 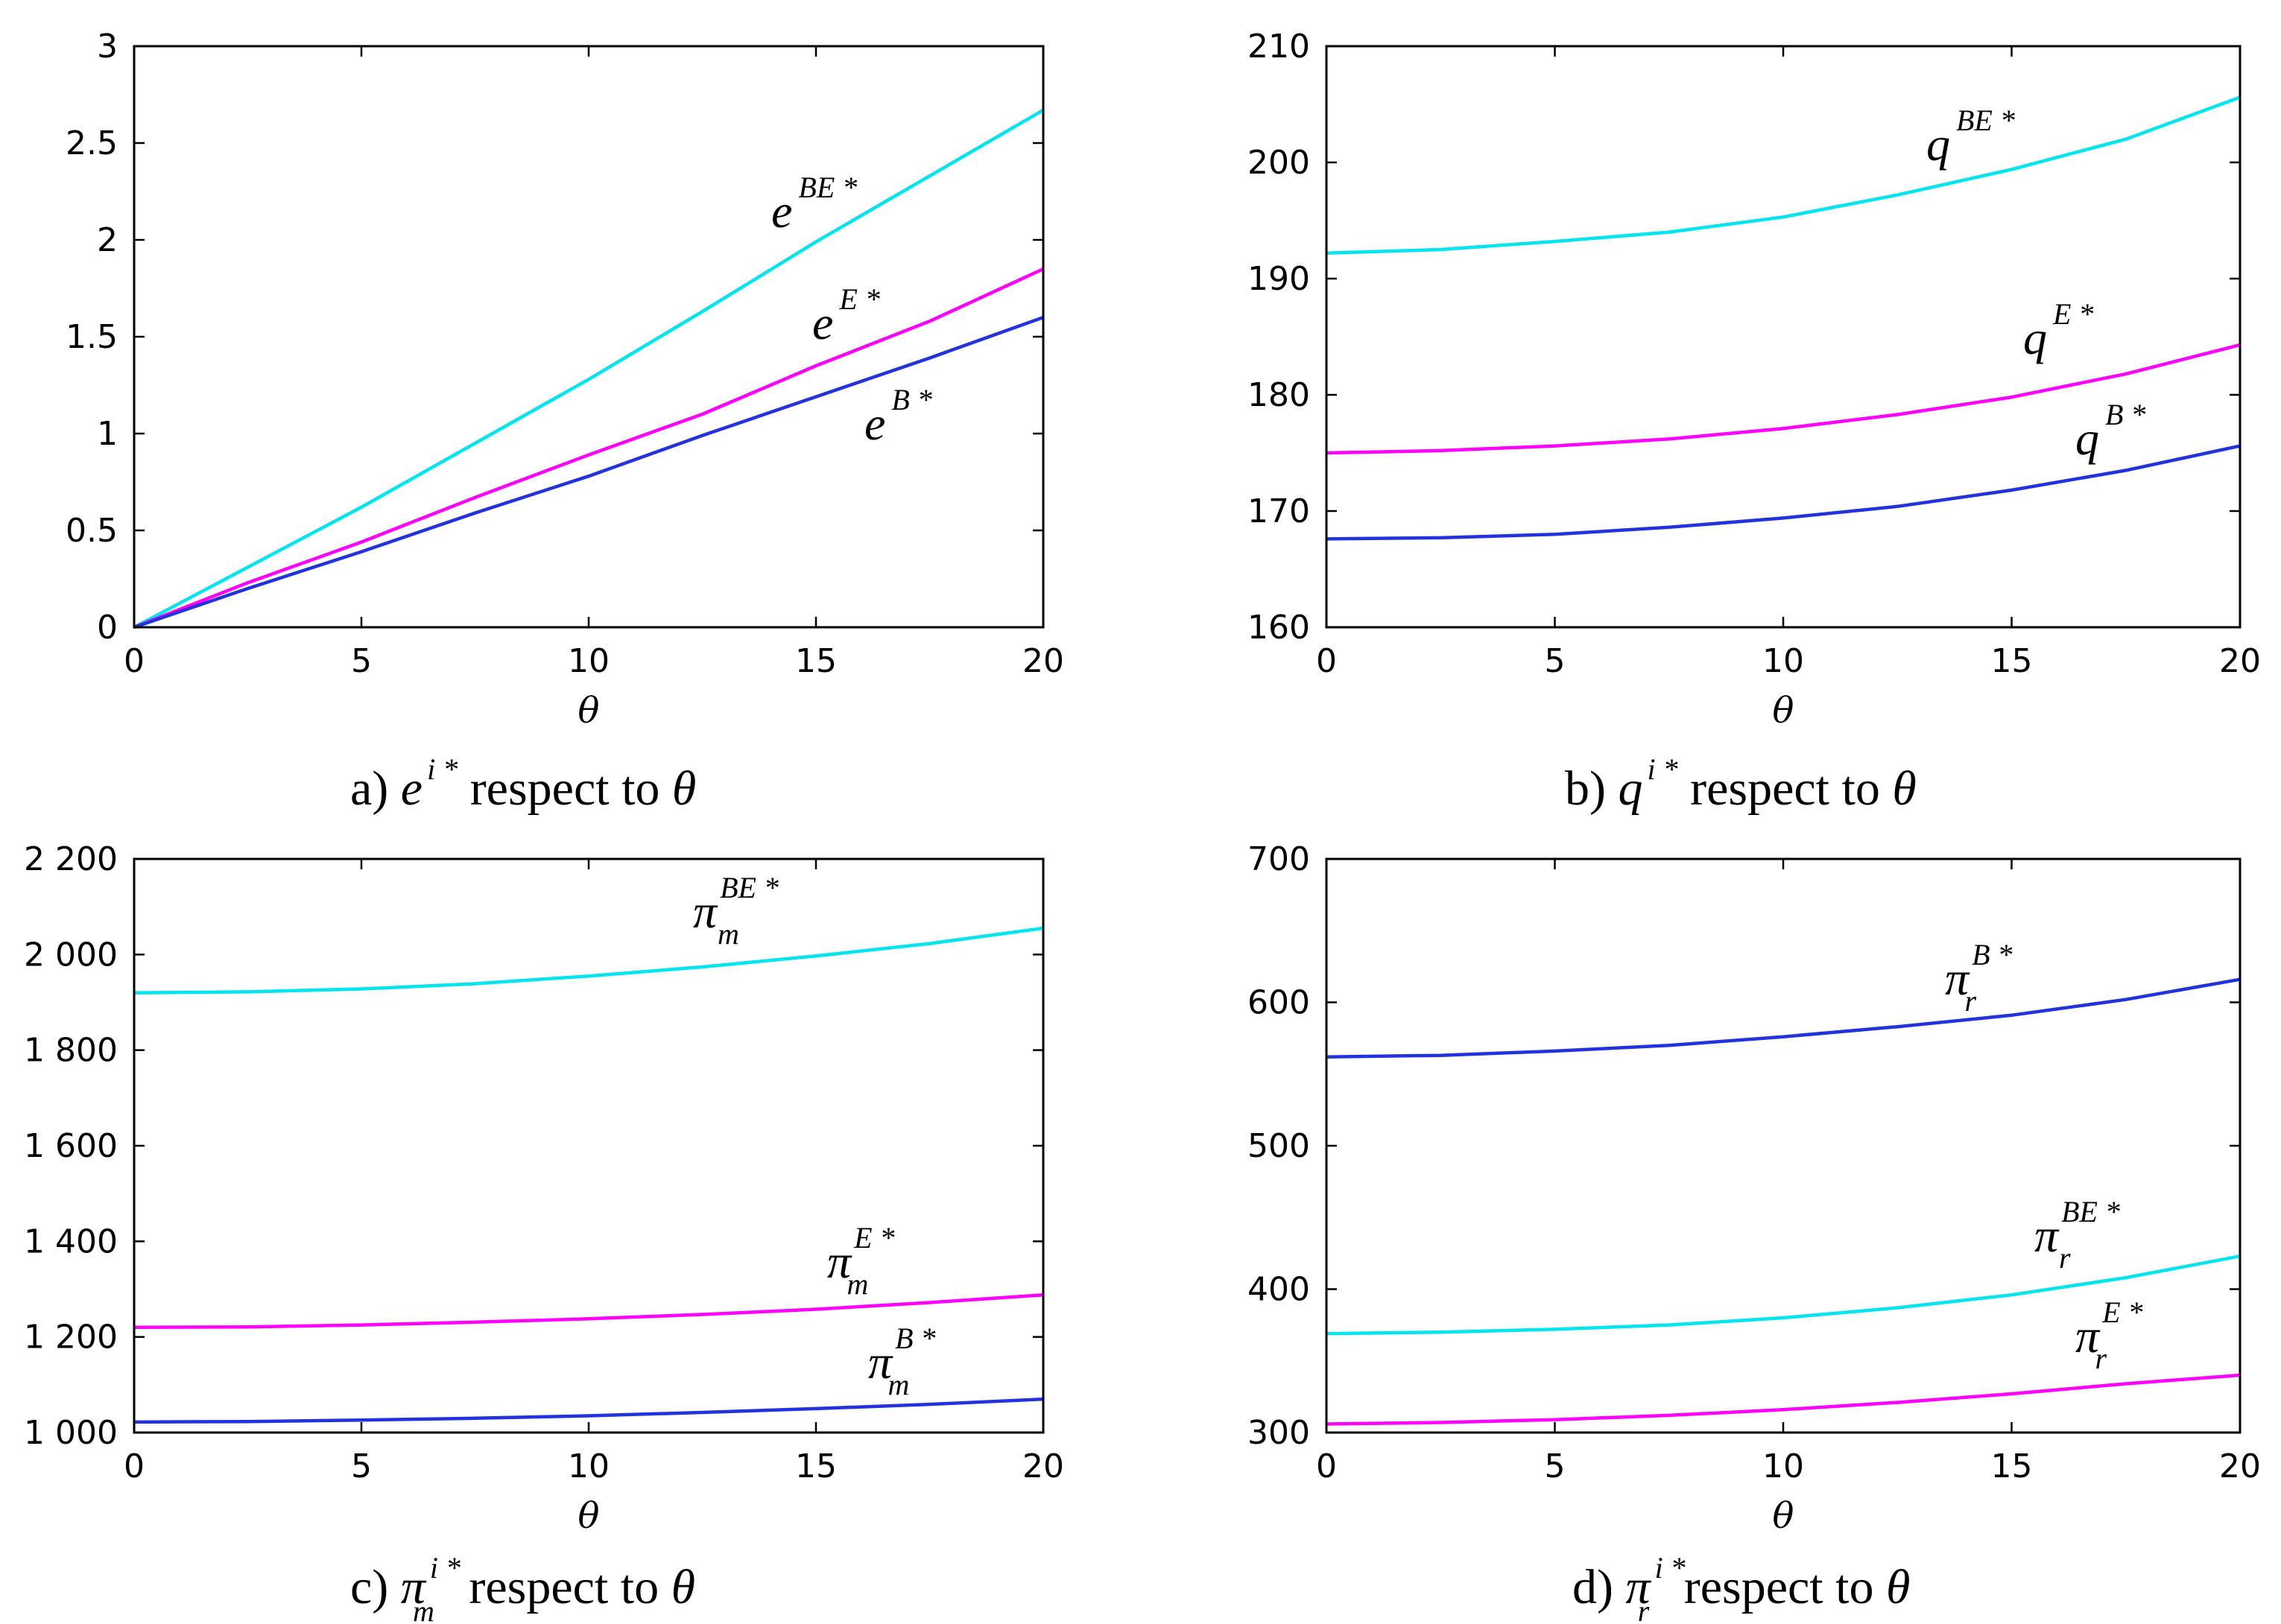 I want to click on y-tick-label: 200, so click(x=1279, y=163).